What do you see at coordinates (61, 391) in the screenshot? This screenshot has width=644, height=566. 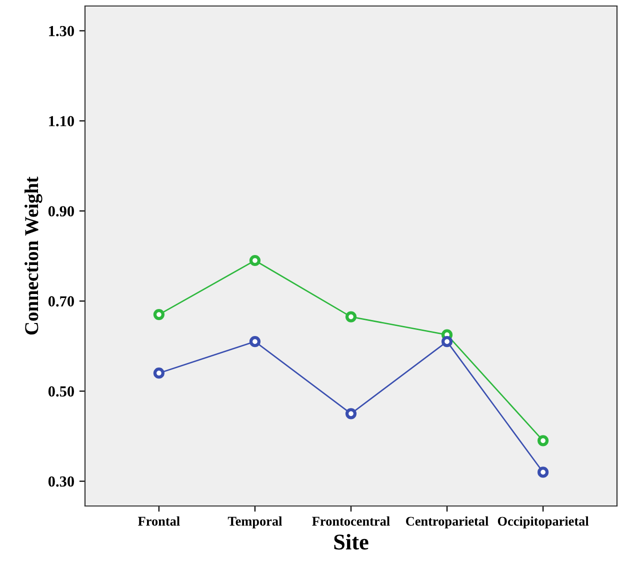 I see `y-tick-label: 0.50` at bounding box center [61, 391].